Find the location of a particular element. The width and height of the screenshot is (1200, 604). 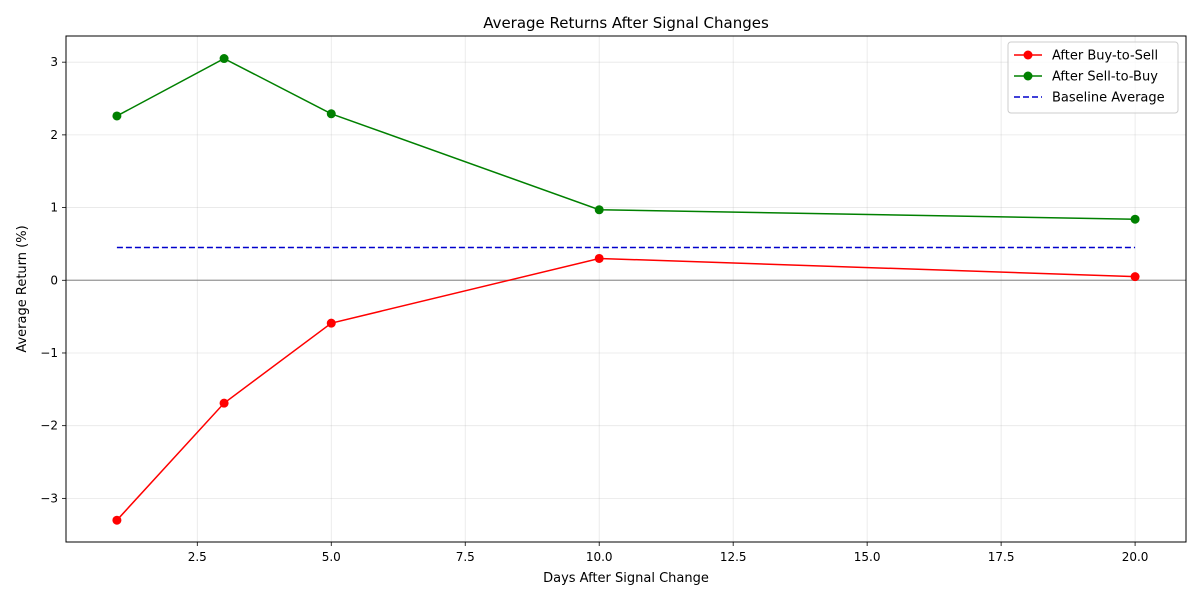

legend-label: After Buy-to-Sell is located at coordinates (1105, 56).